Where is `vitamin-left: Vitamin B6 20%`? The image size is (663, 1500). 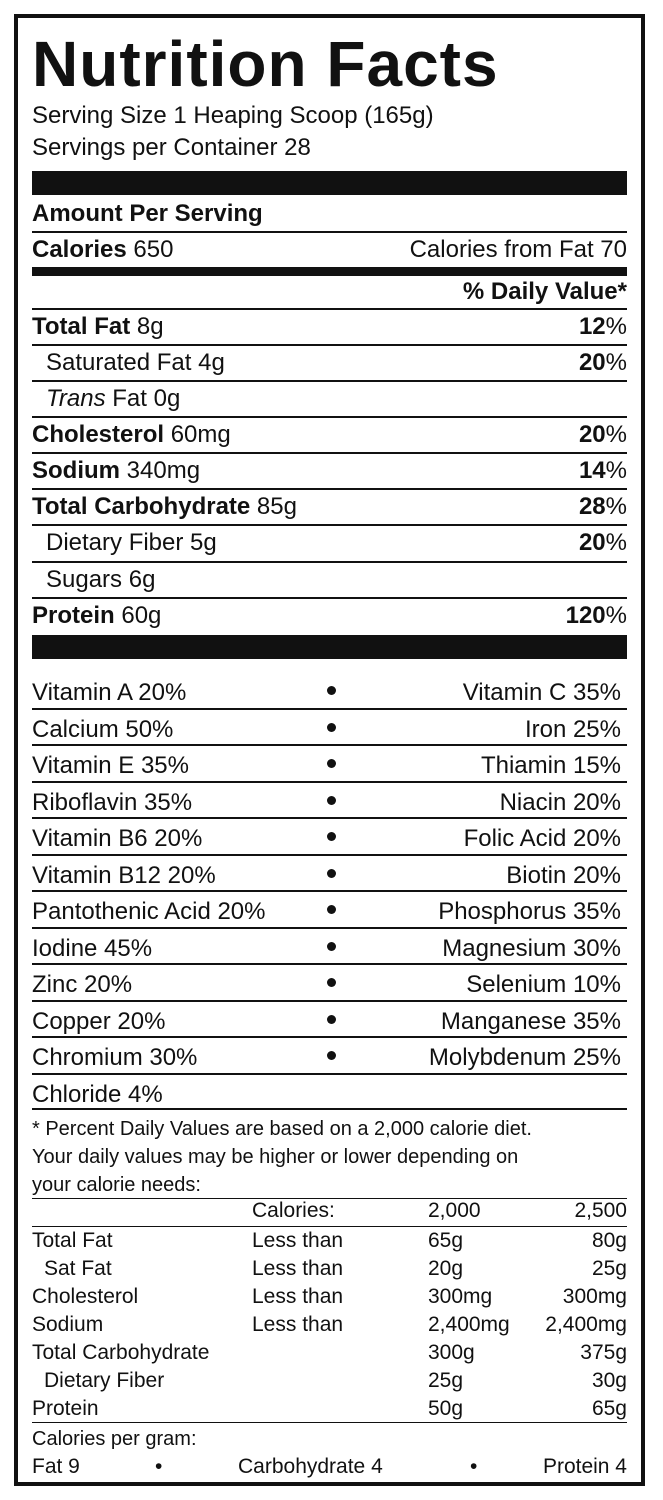 vitamin-left: Vitamin B6 20% is located at coordinates (117, 838).